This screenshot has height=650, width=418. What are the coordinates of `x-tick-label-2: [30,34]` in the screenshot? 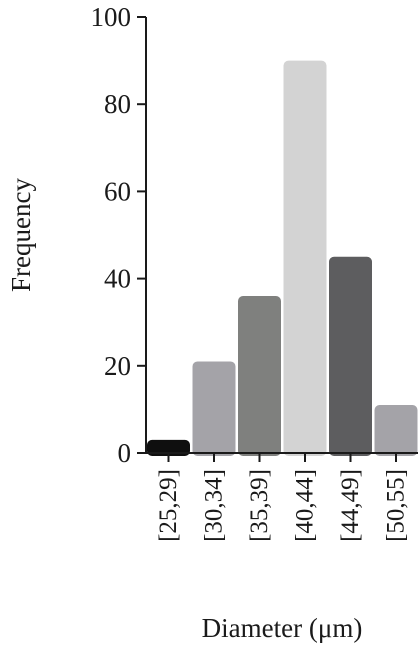 It's located at (214, 505).